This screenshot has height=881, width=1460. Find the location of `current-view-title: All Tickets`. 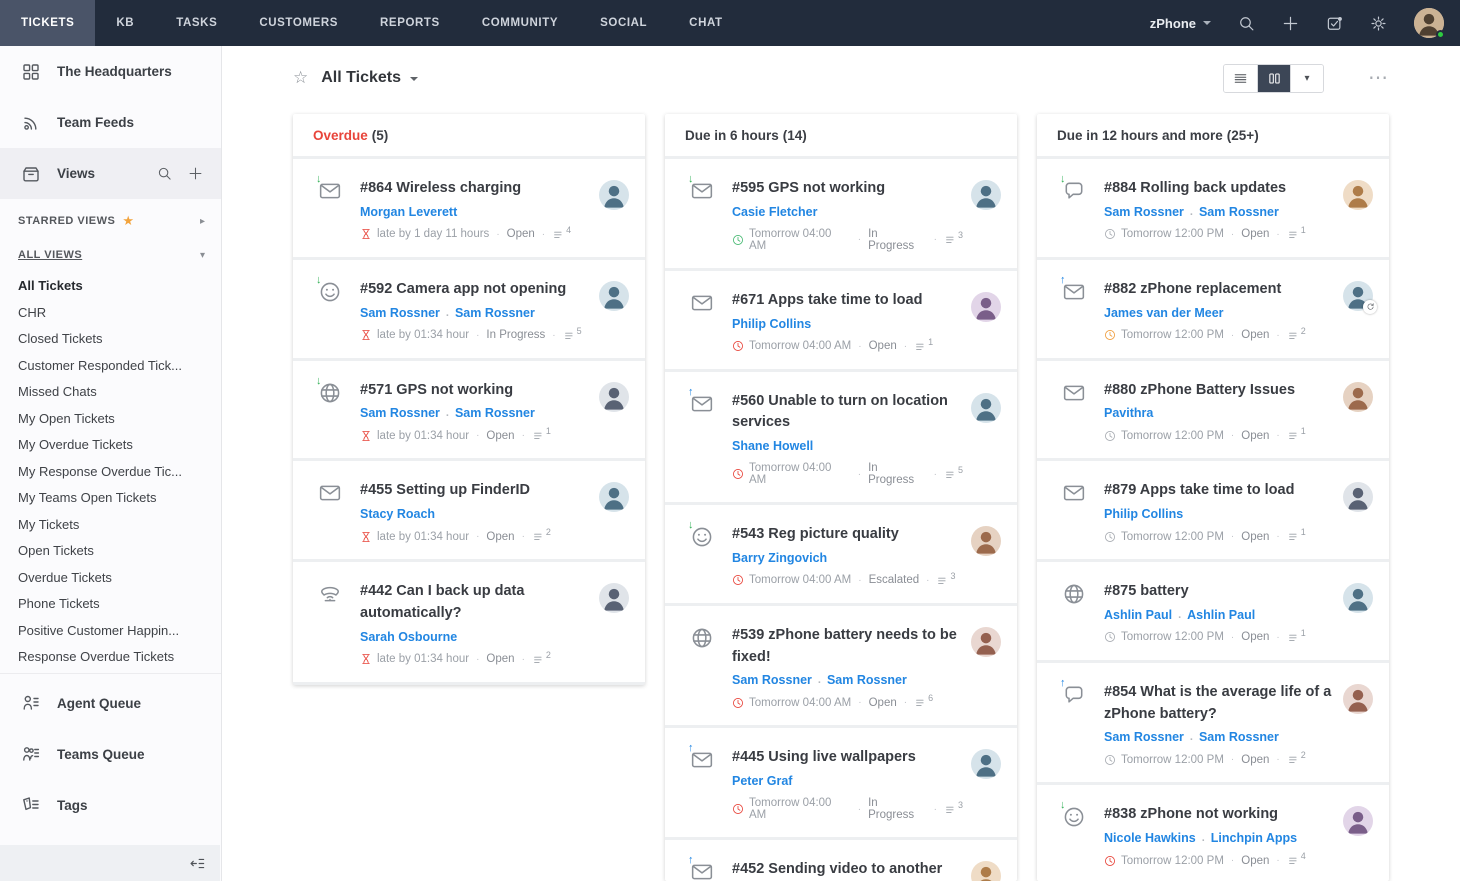

current-view-title: All Tickets is located at coordinates (361, 77).